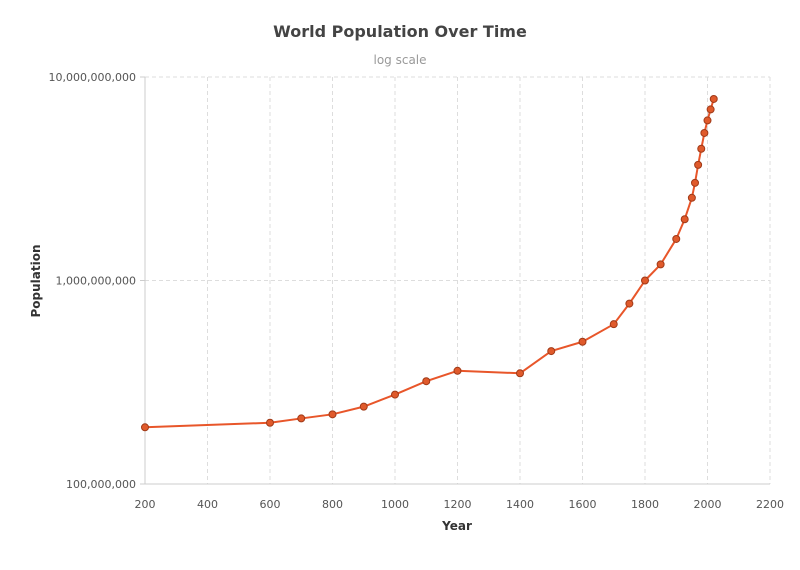 This screenshot has height=570, width=800. What do you see at coordinates (332, 504) in the screenshot?
I see `x-tick-label: 800` at bounding box center [332, 504].